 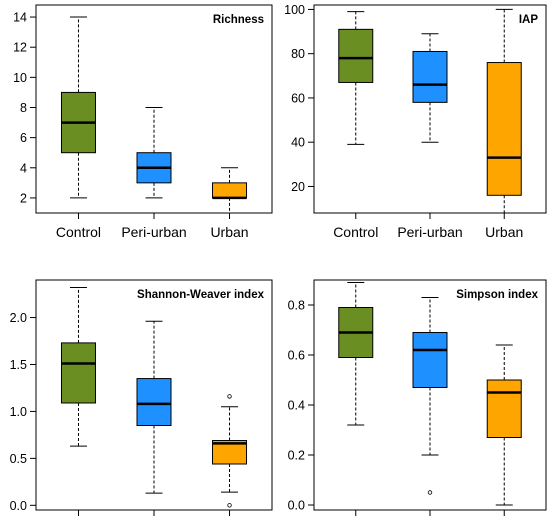 I want to click on y-tick-label: 20, so click(x=298, y=187).